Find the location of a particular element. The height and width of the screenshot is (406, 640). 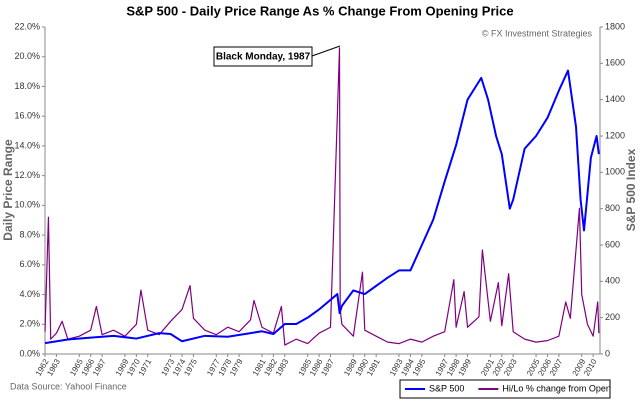

y2-tick-label: 0 is located at coordinates (607, 353).